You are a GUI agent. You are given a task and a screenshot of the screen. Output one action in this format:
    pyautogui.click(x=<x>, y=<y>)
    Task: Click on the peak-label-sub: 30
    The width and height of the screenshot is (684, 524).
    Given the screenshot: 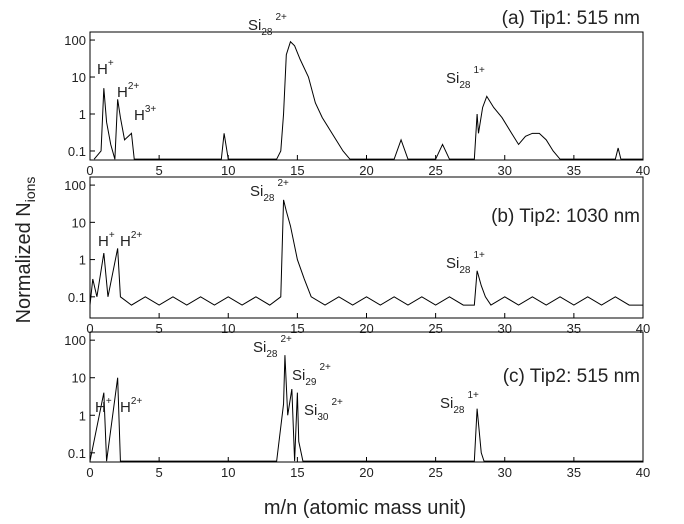 What is the action you would take?
    pyautogui.click(x=323, y=417)
    